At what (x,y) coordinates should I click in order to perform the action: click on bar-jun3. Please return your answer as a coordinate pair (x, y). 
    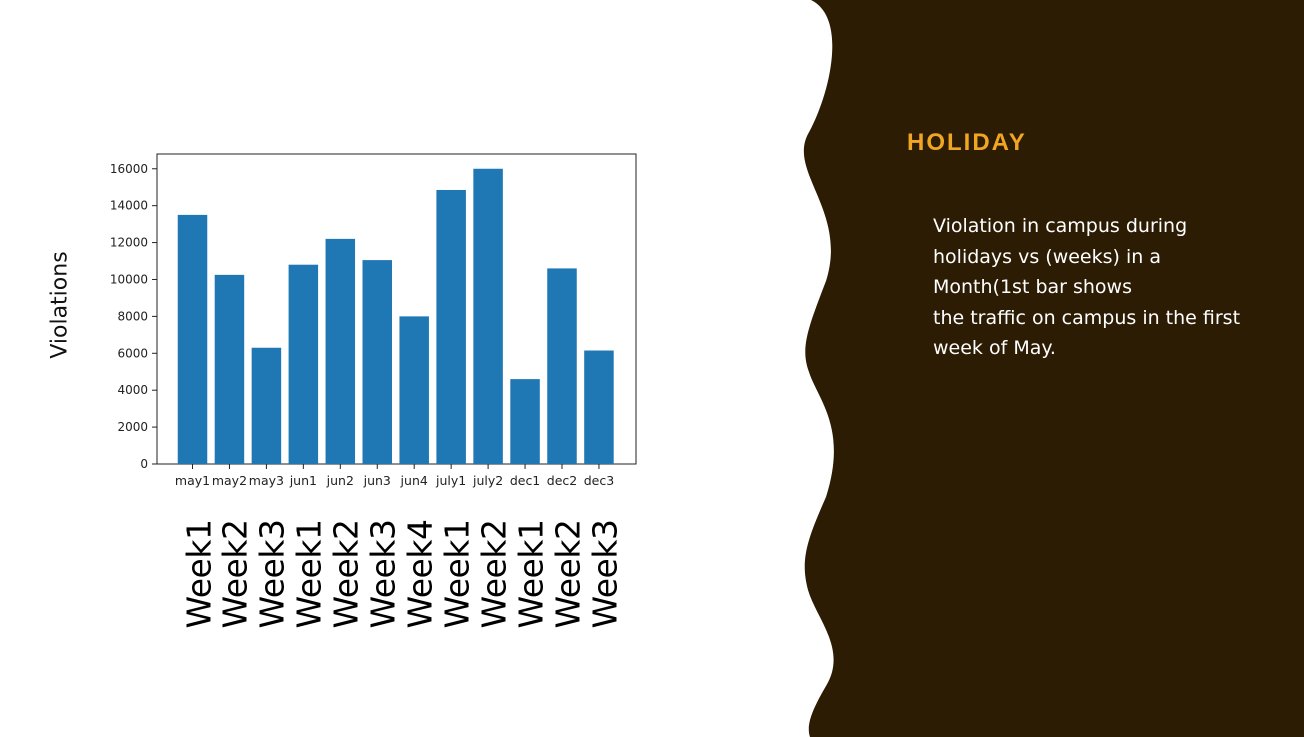
    Looking at the image, I should click on (377, 362).